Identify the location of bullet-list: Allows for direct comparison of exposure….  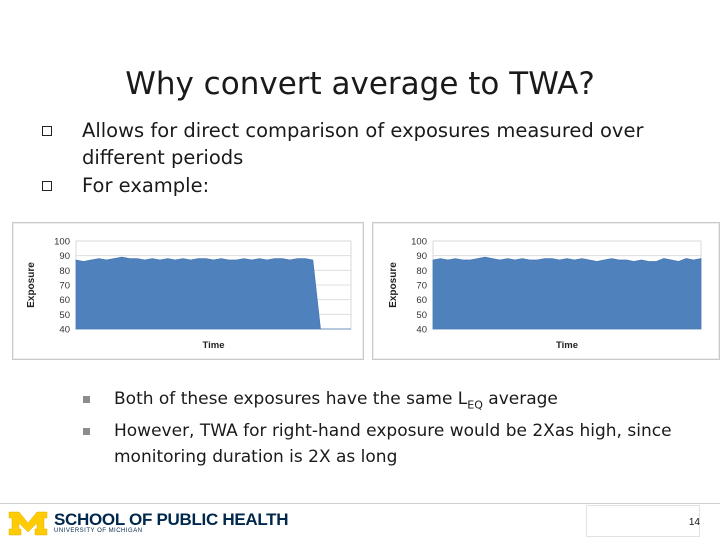
(358, 158).